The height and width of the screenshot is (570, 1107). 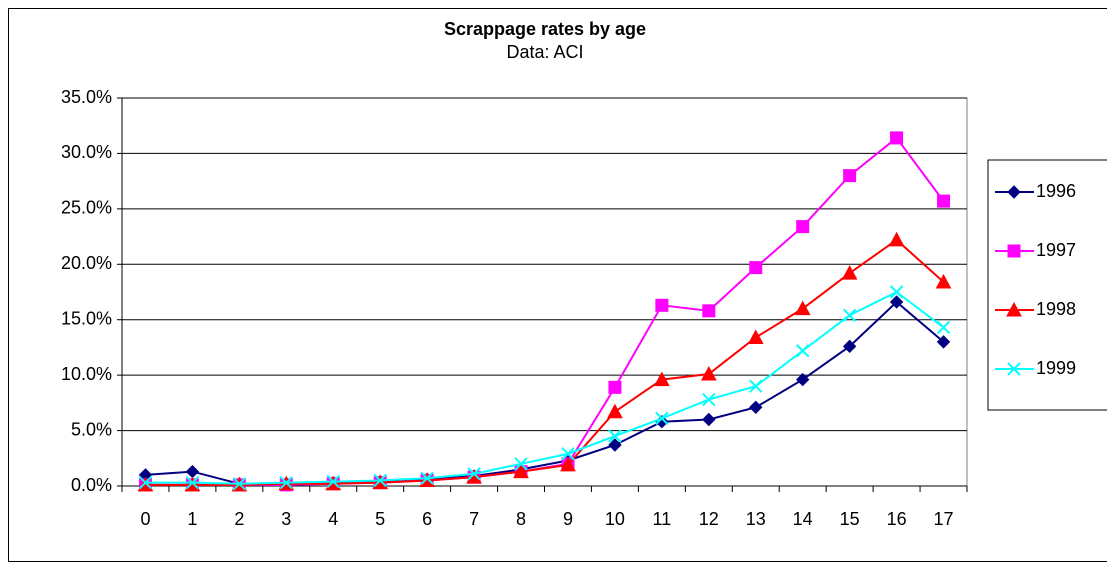 What do you see at coordinates (86, 318) in the screenshot?
I see `y-tick-label: 15.0%` at bounding box center [86, 318].